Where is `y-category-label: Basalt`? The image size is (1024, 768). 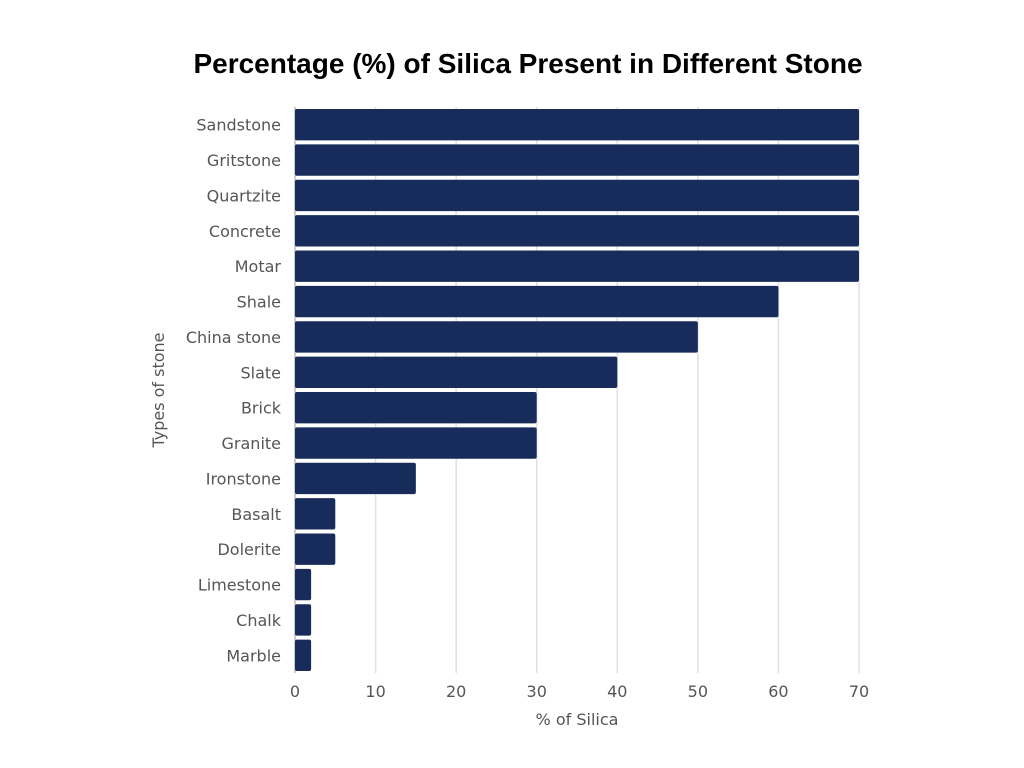
y-category-label: Basalt is located at coordinates (256, 514).